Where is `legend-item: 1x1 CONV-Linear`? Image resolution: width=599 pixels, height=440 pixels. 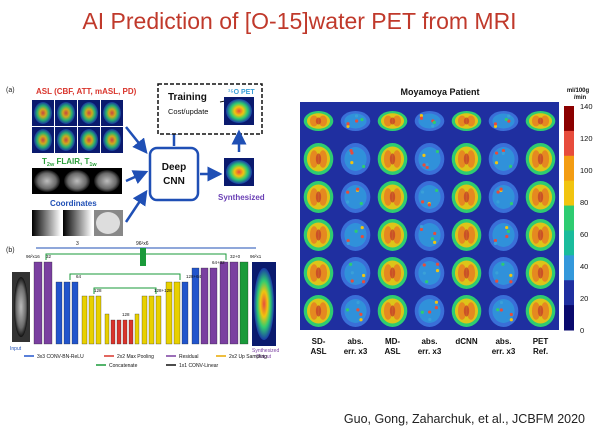 legend-item: 1x1 CONV-Linear is located at coordinates (199, 366).